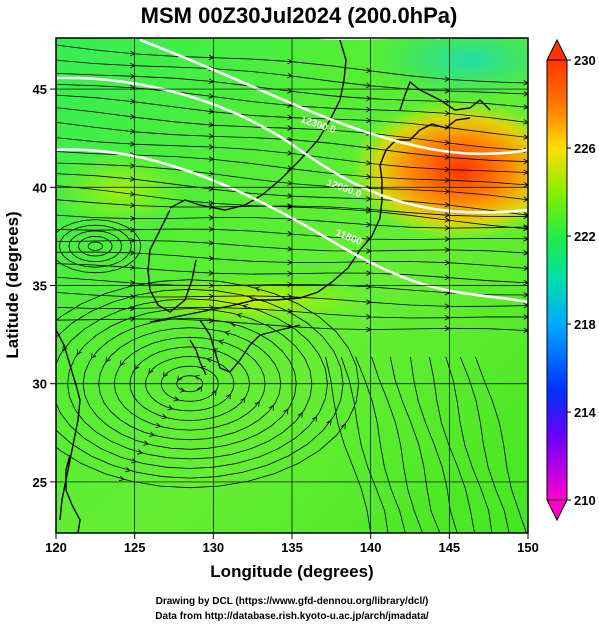 Image resolution: width=599 pixels, height=625 pixels. Describe the element at coordinates (557, 49) in the screenshot. I see `colorbar-top-arrow` at that location.